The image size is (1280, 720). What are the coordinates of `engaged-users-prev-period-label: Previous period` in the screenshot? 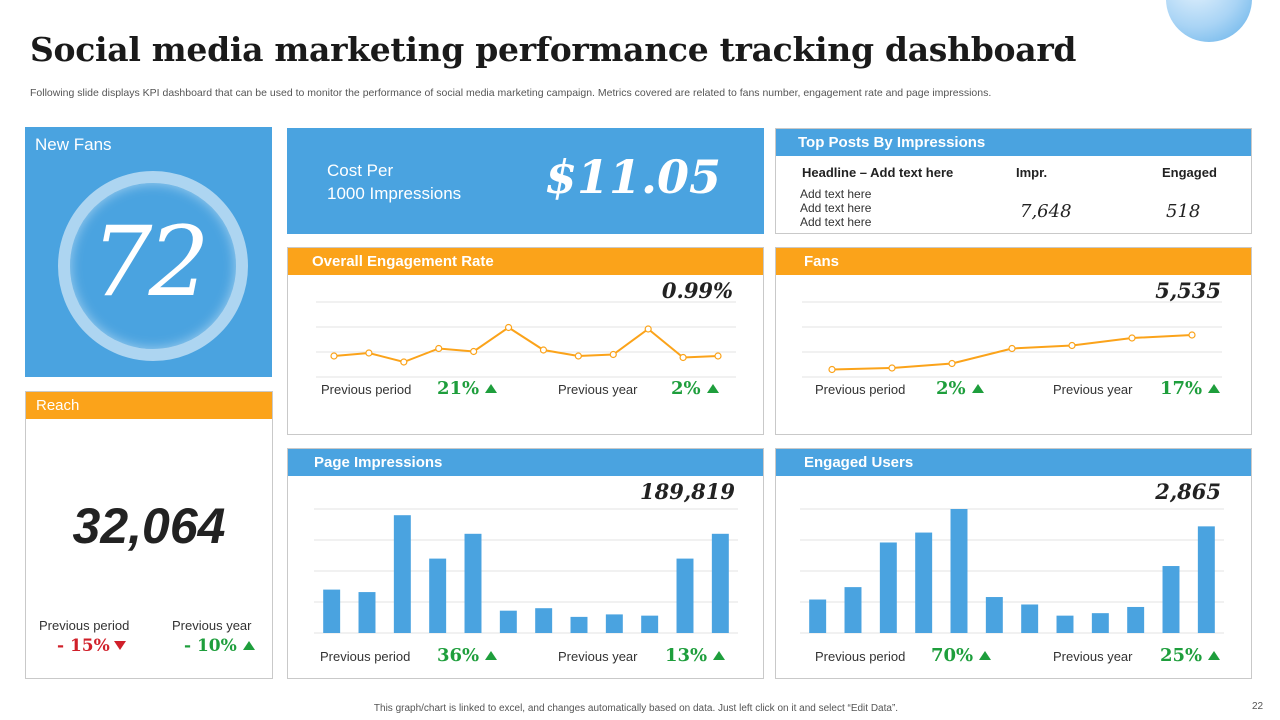 It's located at (860, 656).